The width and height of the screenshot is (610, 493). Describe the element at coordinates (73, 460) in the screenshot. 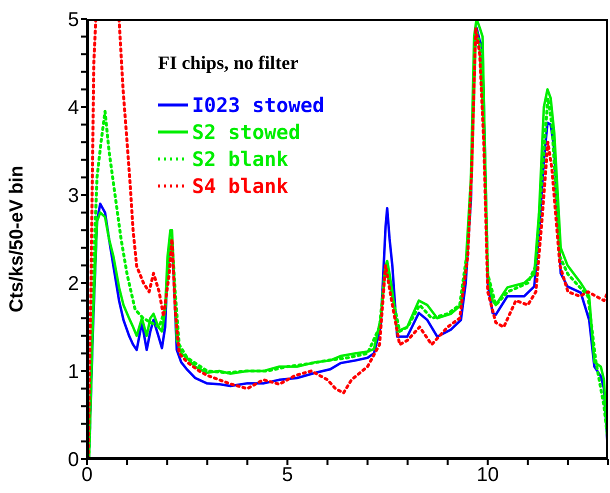

I see `y-tick-label: 0` at that location.